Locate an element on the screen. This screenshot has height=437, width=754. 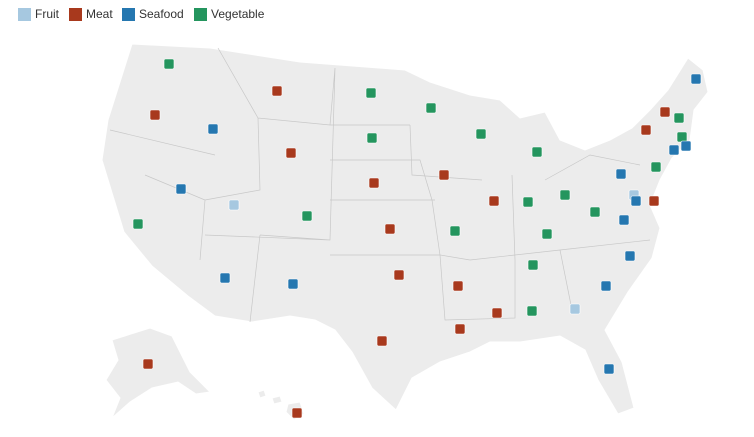
legend-label: Fruit is located at coordinates (47, 14).